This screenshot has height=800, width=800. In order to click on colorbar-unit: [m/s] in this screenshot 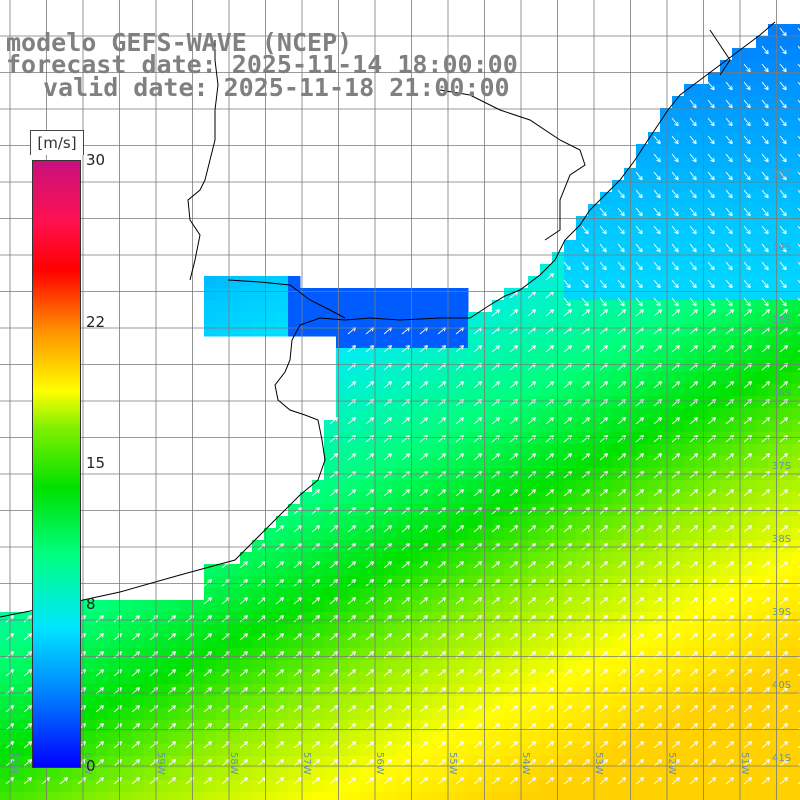, I will do `click(57, 142)`.